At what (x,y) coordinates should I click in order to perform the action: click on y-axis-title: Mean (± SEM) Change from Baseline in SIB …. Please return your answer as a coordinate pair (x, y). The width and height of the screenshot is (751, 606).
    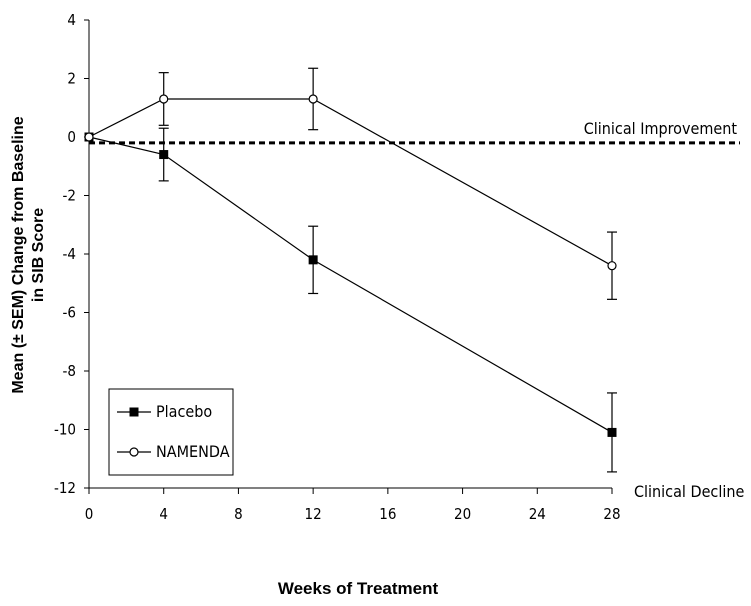
    Looking at the image, I should click on (28, 254).